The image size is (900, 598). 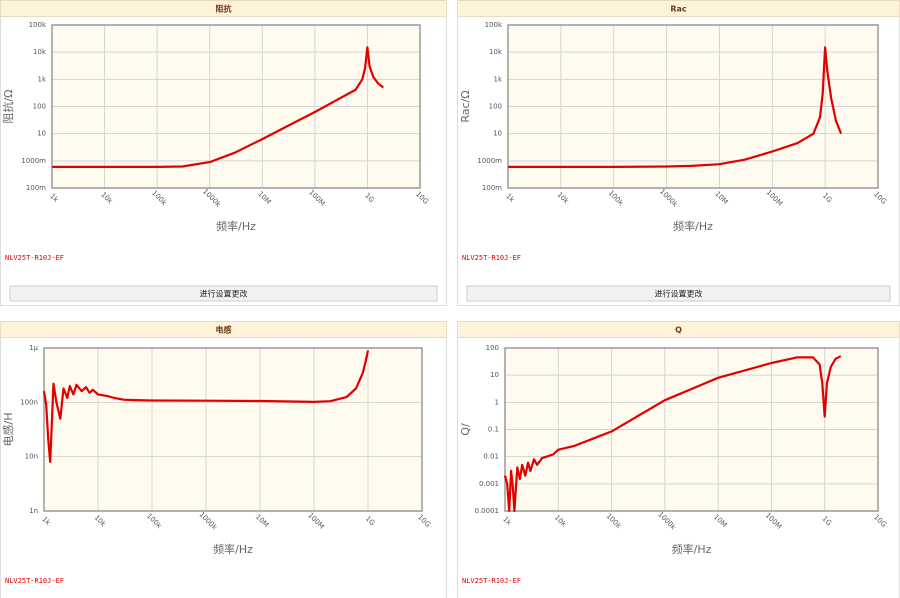 I want to click on y-axis-label: Rac/Ω, so click(x=465, y=106).